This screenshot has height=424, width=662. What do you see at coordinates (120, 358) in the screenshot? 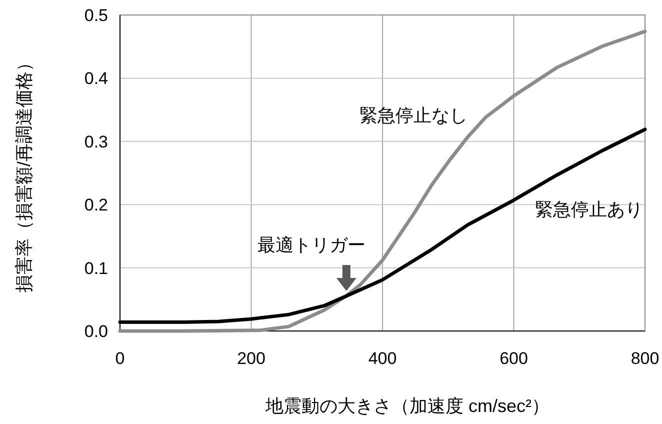
I see `x-tick-label: 0` at bounding box center [120, 358].